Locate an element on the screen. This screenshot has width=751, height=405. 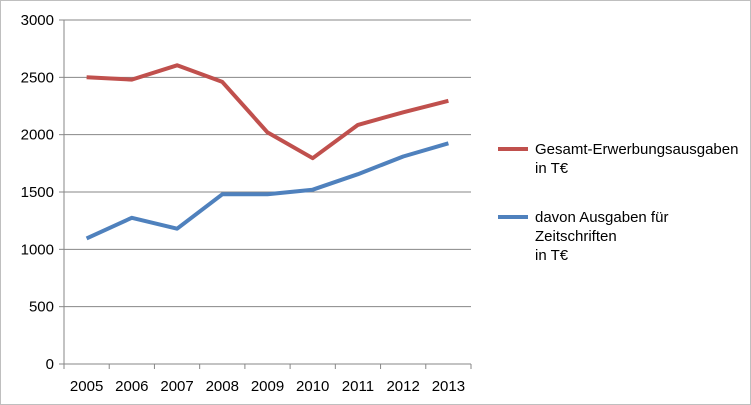
x-axis-tick-labels: 2005 2006 2007 2008 2009 2010 2011 2012 2013 is located at coordinates (267, 386).